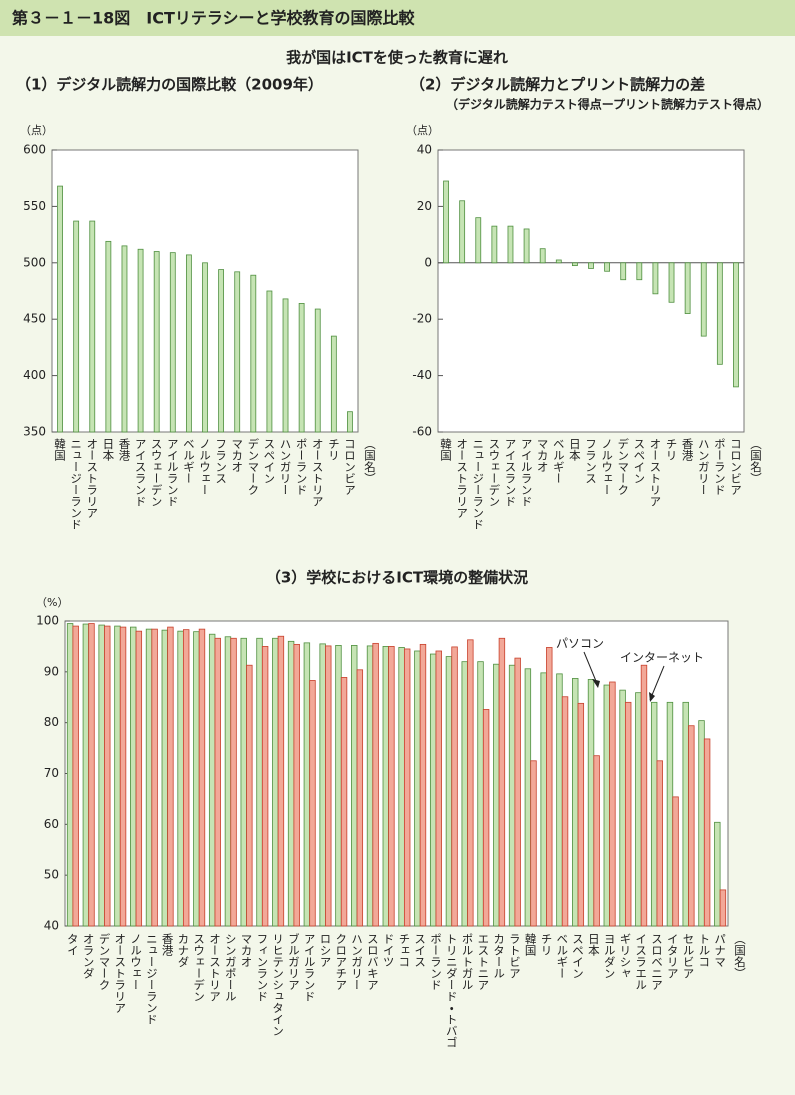 Image resolution: width=795 pixels, height=1095 pixels. What do you see at coordinates (73, 944) in the screenshot?
I see `x-tick-label: タイ` at bounding box center [73, 944].